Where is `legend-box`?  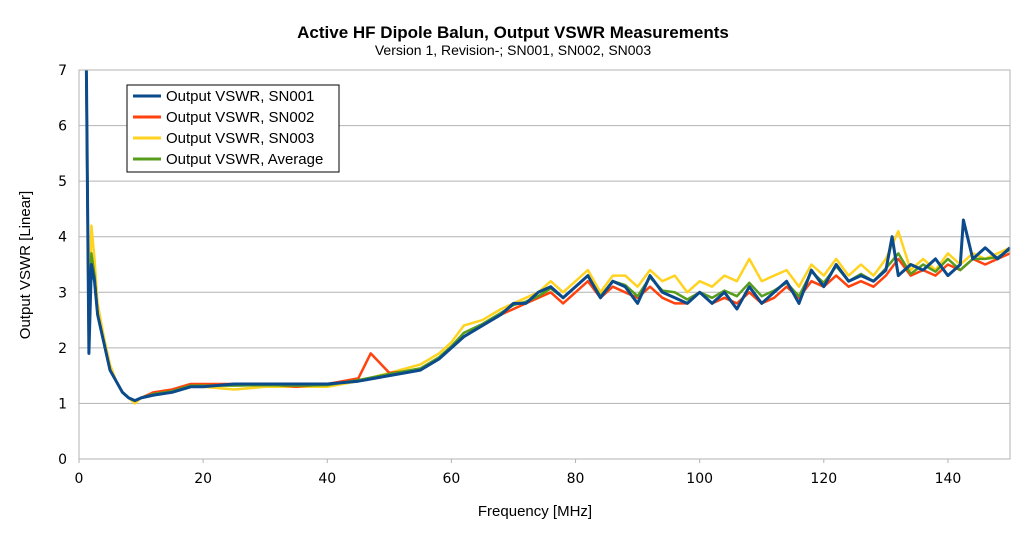
legend-box is located at coordinates (233, 128).